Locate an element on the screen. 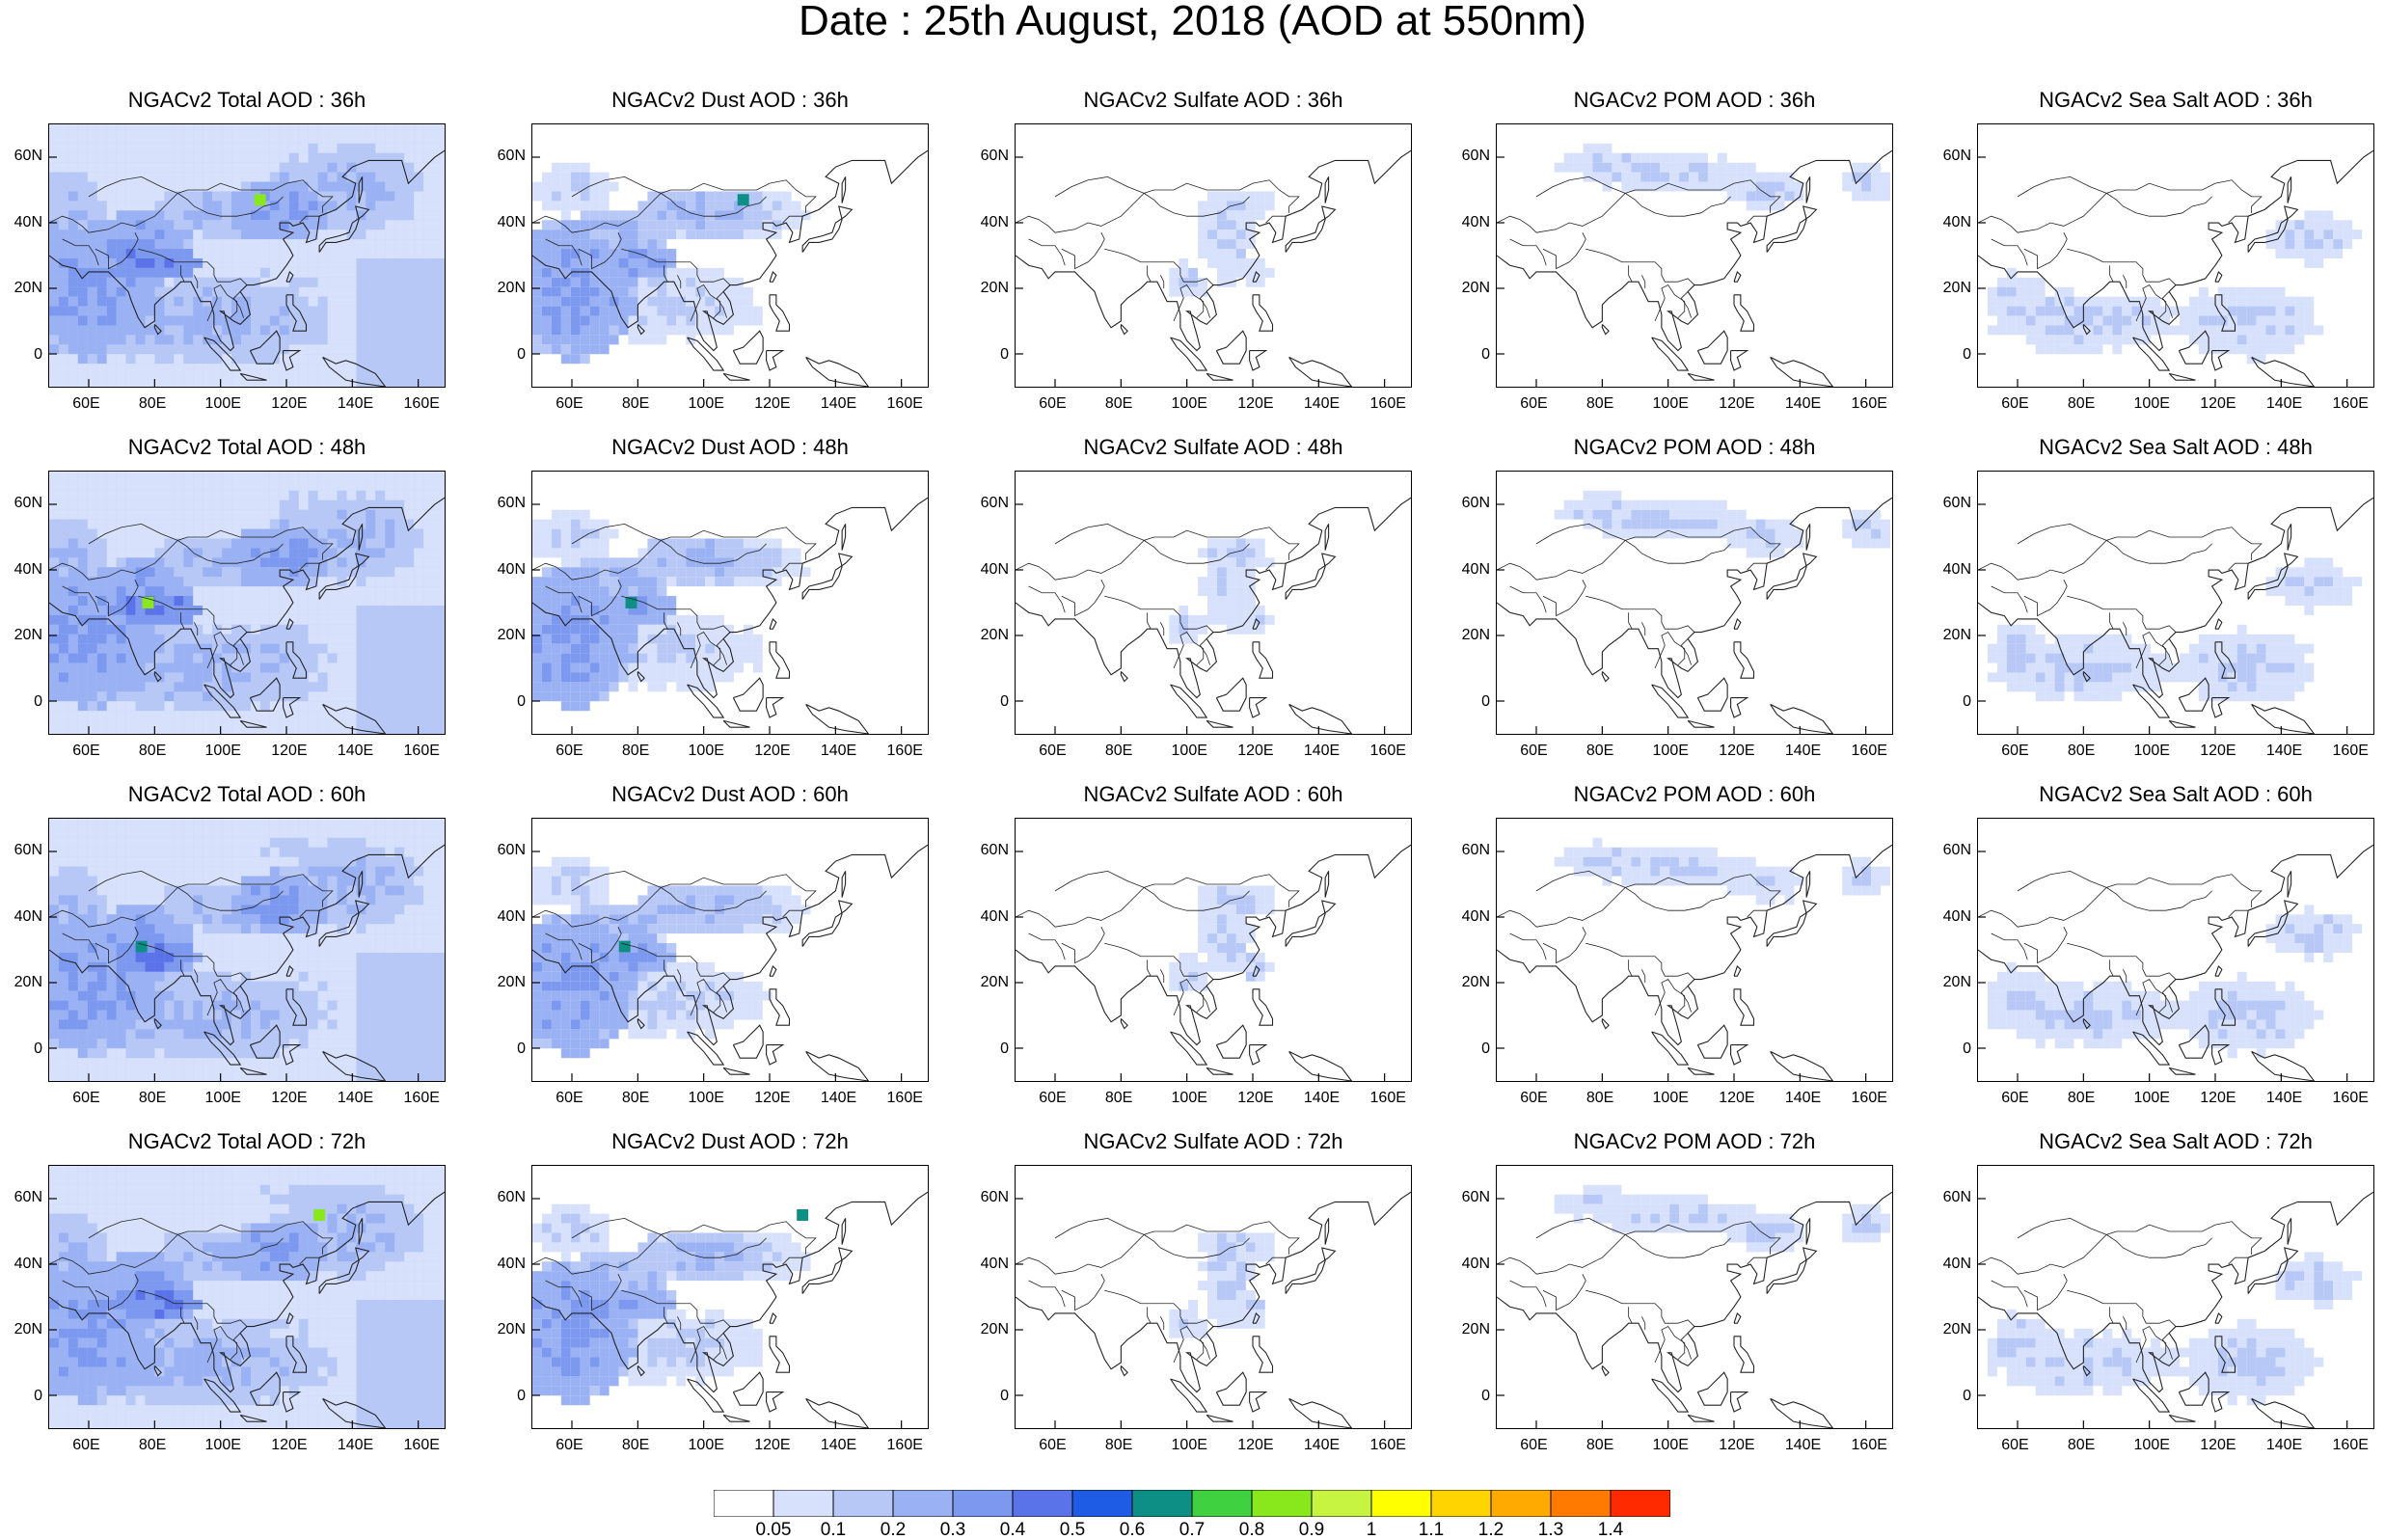 Image resolution: width=2385 pixels, height=1540 pixels. panel-title: NGACv2 Total AOD : 36h is located at coordinates (247, 100).